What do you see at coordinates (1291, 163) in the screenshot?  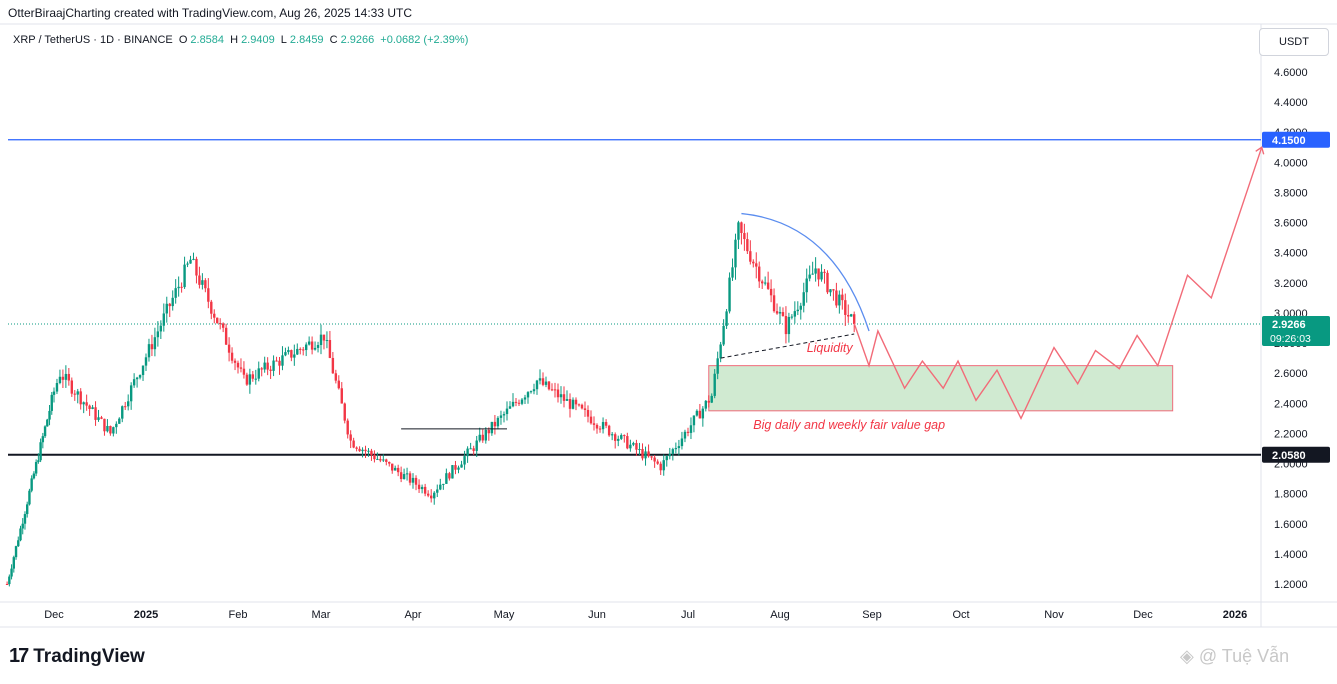 I see `y-tick-label: 4.0000` at bounding box center [1291, 163].